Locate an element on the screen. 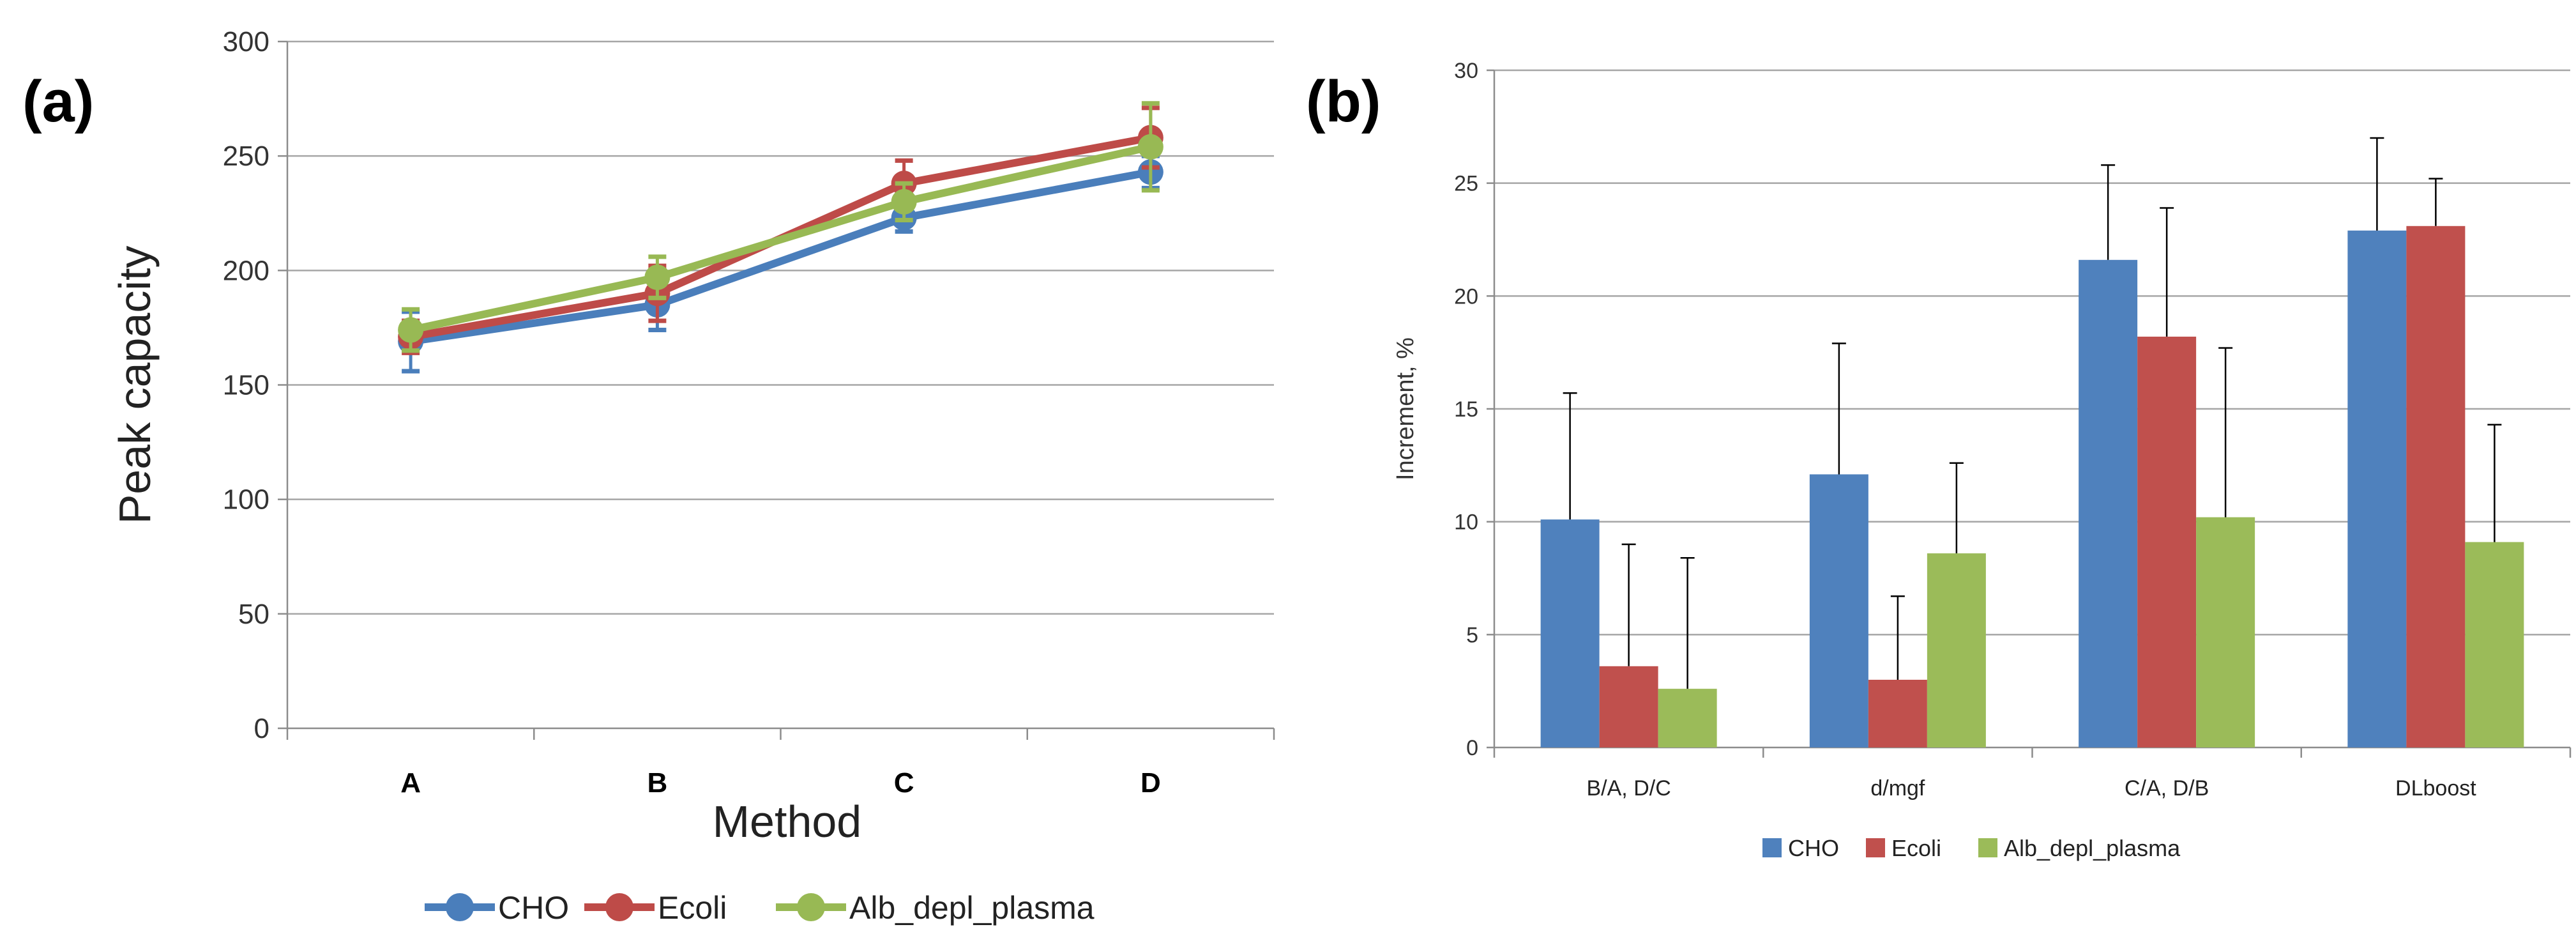  panel-b-x-category-label: DLboost is located at coordinates (2436, 788).